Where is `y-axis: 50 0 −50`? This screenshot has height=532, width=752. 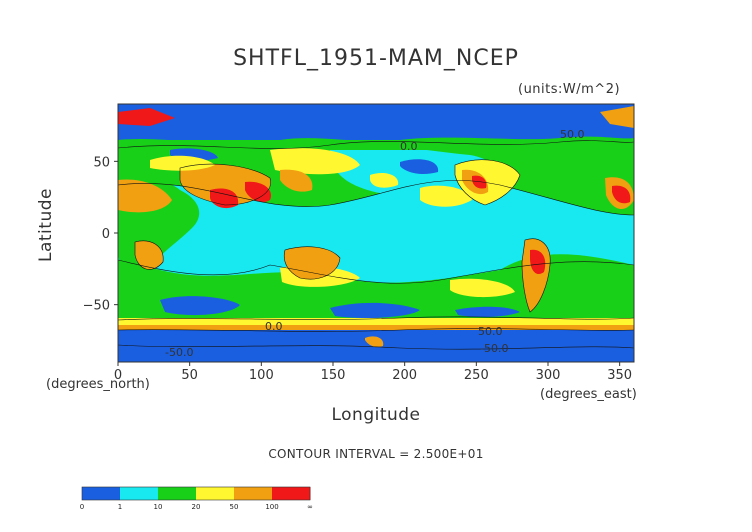 y-axis: 50 0 −50 is located at coordinates (100, 234).